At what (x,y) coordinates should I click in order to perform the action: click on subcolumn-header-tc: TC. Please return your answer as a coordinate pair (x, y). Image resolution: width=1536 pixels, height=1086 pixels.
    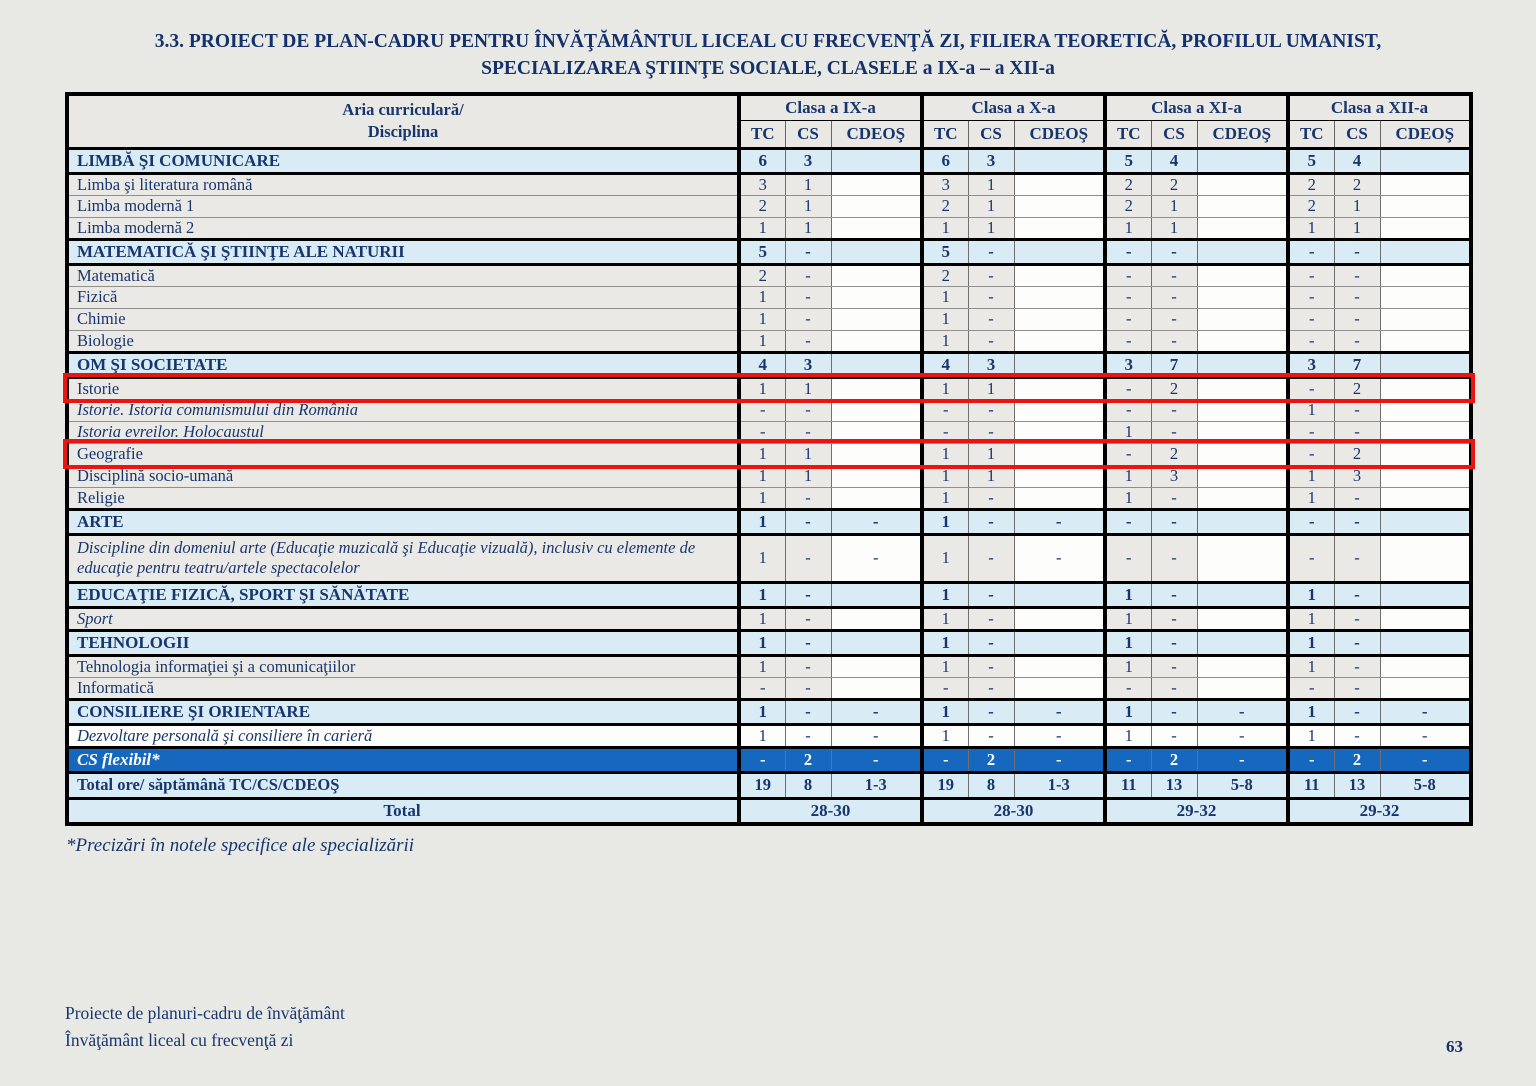
    Looking at the image, I should click on (762, 134).